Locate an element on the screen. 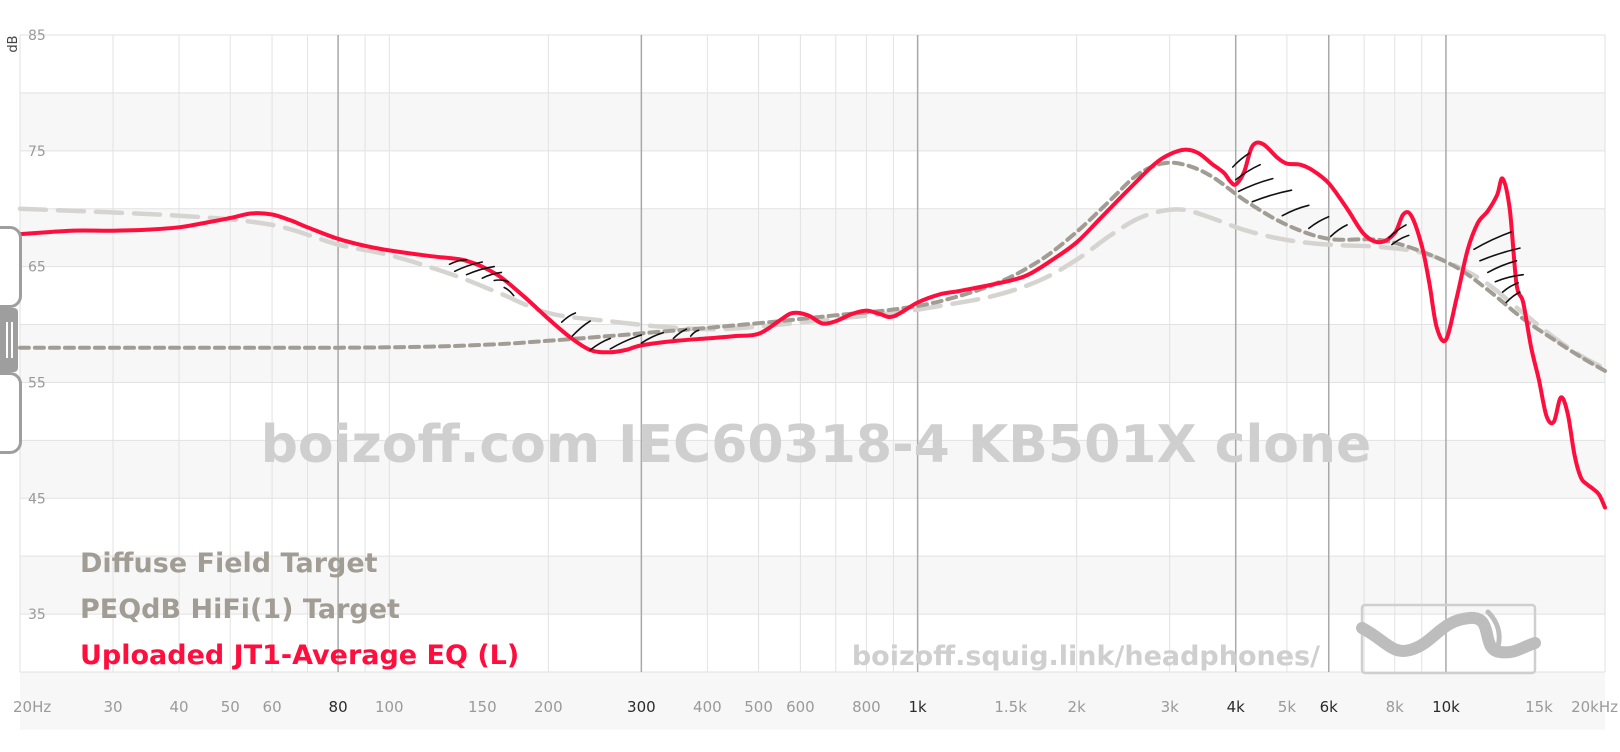 The width and height of the screenshot is (1620, 752). x-tick-label: 600 is located at coordinates (800, 707).